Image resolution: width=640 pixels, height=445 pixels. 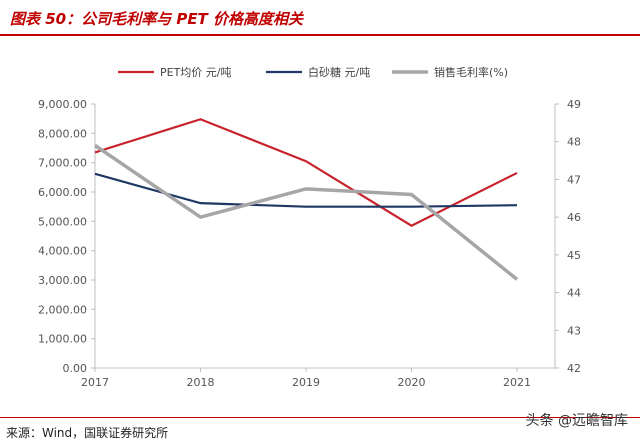 I want to click on left-tick-label: 8,000.00, so click(x=62, y=133).